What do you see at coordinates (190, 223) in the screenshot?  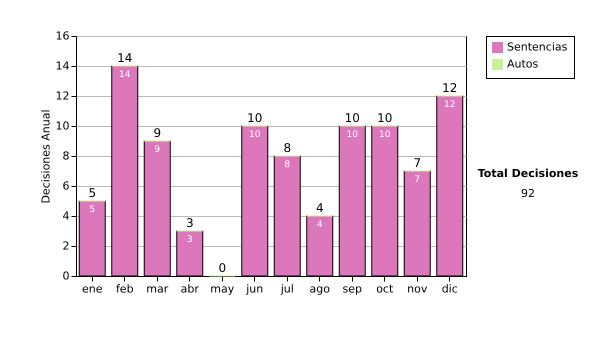 I see `total-label: 3` at bounding box center [190, 223].